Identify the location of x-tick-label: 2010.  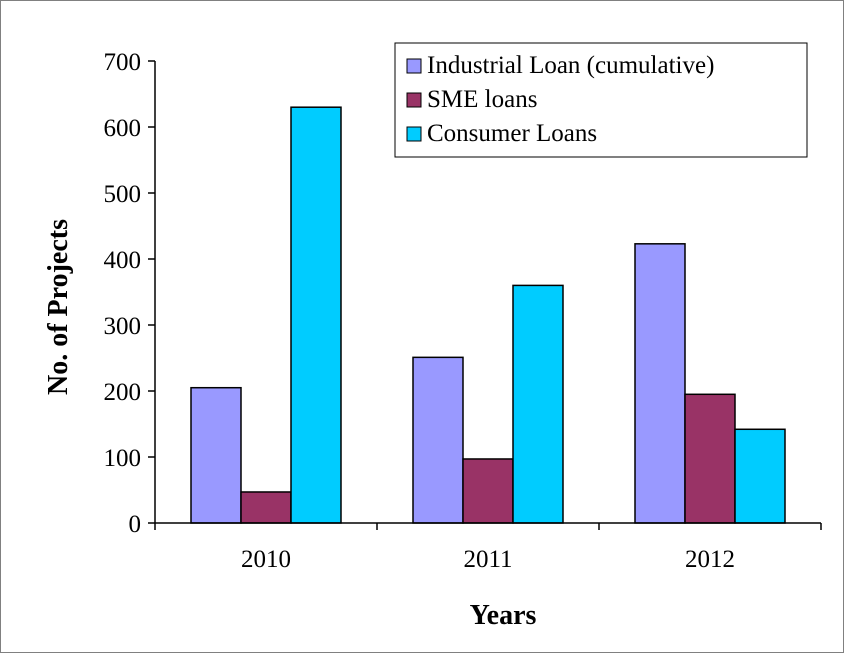
(266, 559).